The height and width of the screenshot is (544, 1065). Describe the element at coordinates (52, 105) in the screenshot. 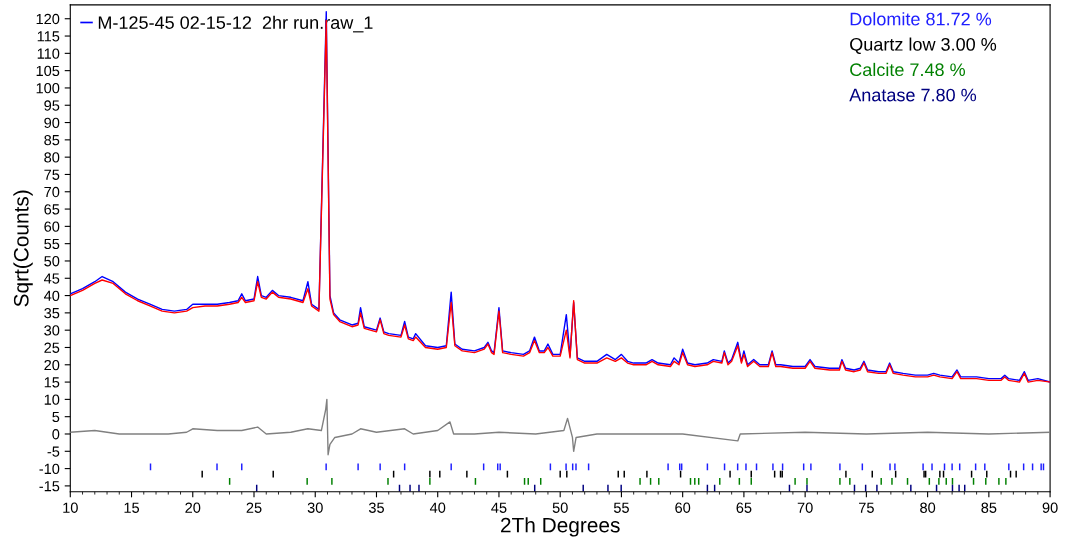

I see `y-tick-label: 95` at that location.